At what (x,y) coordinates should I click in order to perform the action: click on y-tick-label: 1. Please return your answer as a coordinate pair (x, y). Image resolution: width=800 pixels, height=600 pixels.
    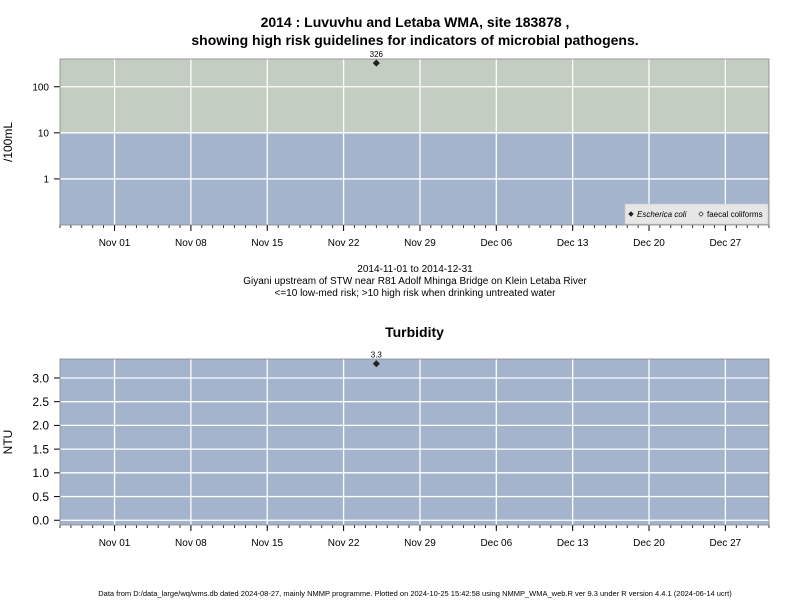
    Looking at the image, I should click on (46, 180).